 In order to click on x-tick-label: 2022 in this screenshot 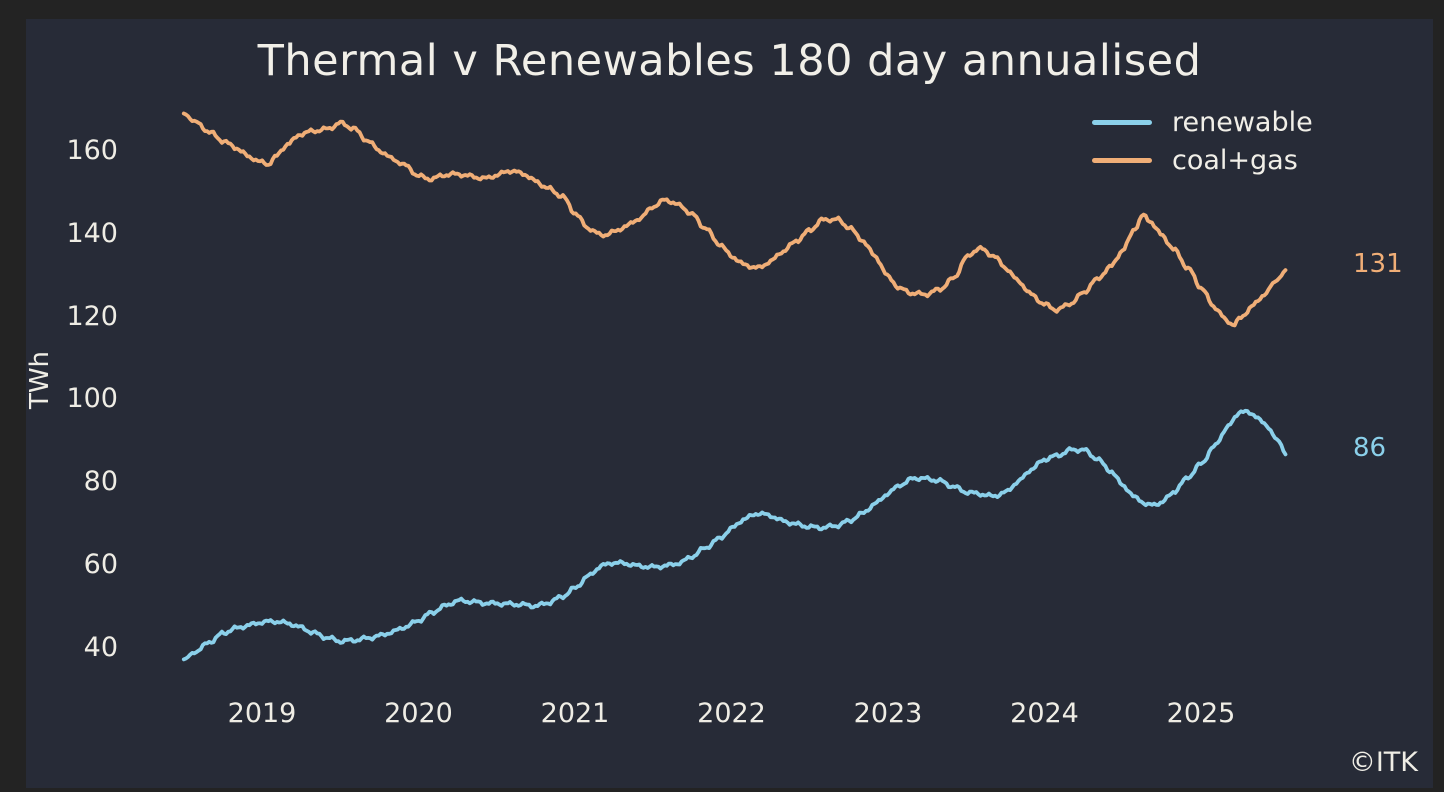, I will do `click(731, 713)`.